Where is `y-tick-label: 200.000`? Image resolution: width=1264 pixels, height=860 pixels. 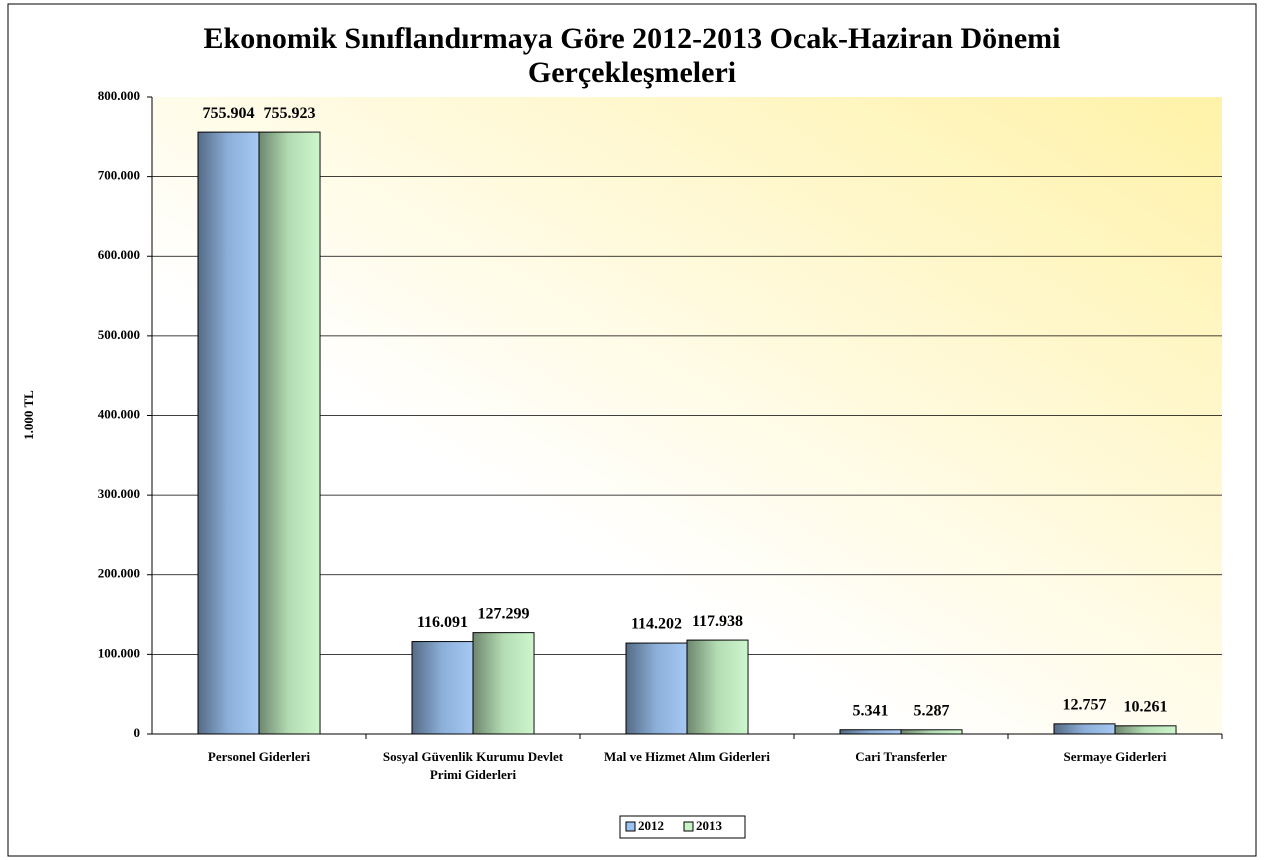 y-tick-label: 200.000 is located at coordinates (119, 573).